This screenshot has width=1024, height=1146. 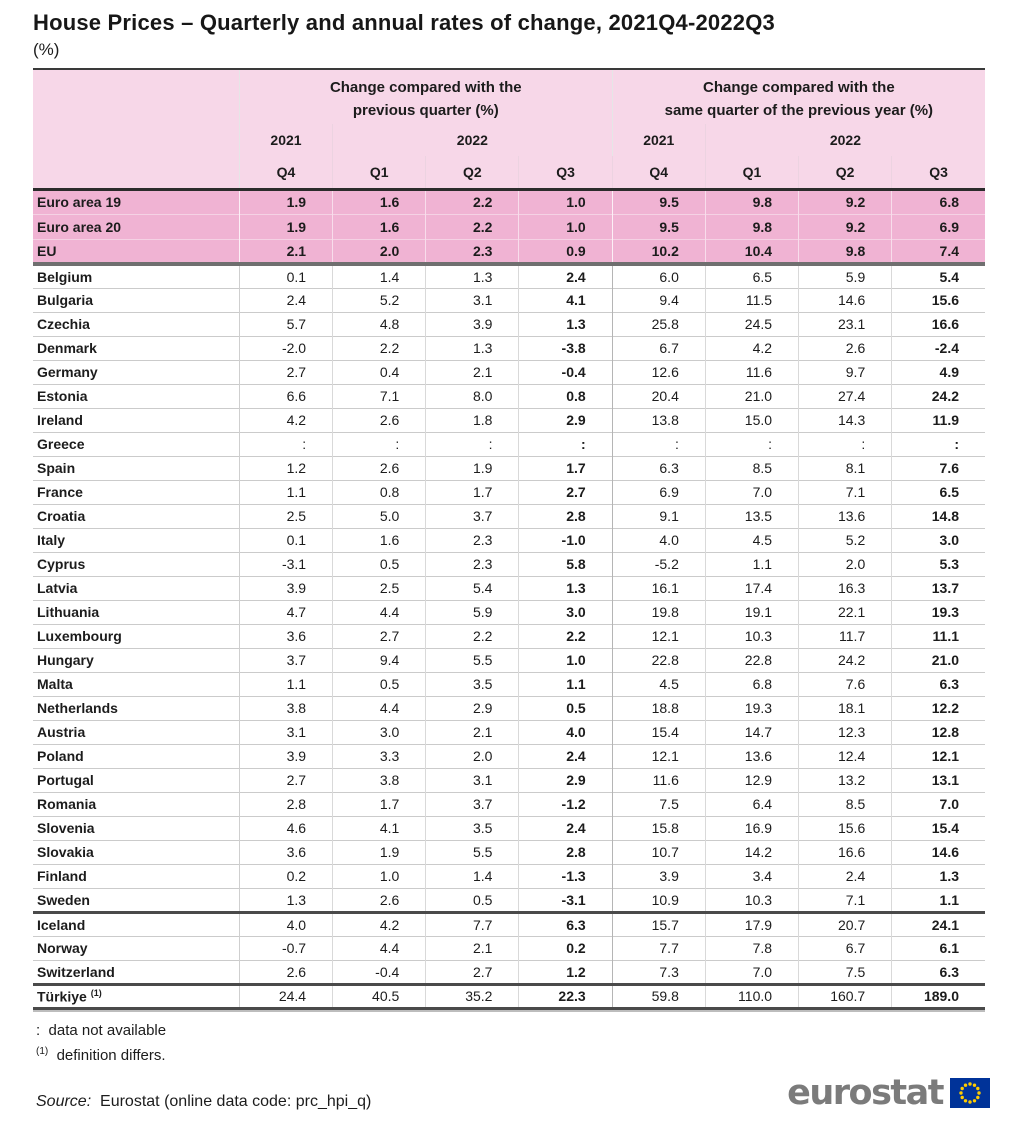 I want to click on value-cell: 5.8, so click(x=565, y=564).